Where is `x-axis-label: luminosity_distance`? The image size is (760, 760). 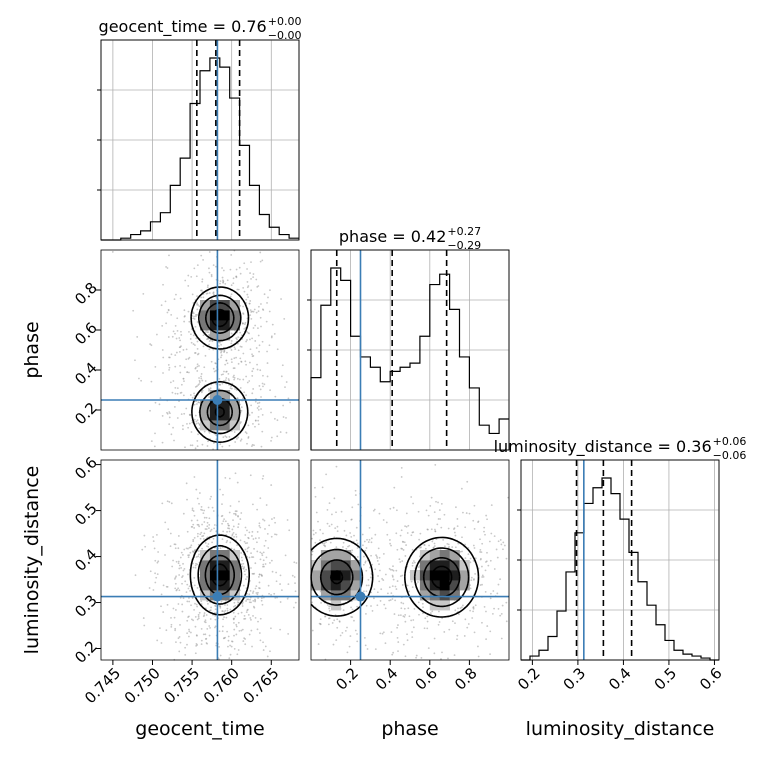 x-axis-label: luminosity_distance is located at coordinates (620, 729).